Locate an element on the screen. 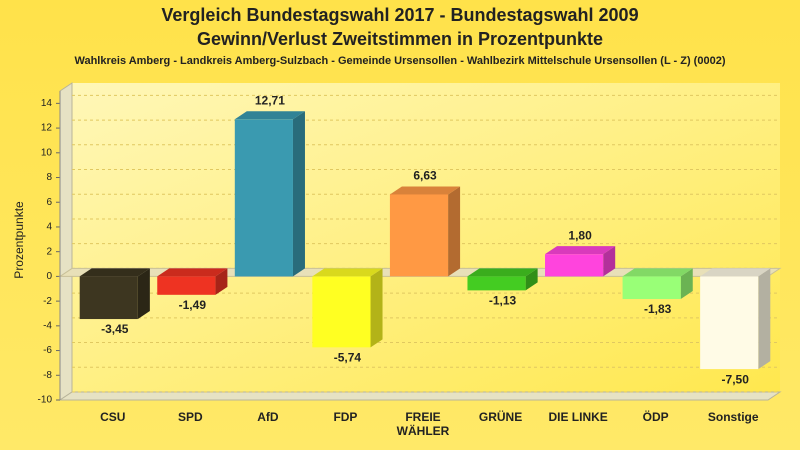  y-tick-label: 2 is located at coordinates (49, 251).